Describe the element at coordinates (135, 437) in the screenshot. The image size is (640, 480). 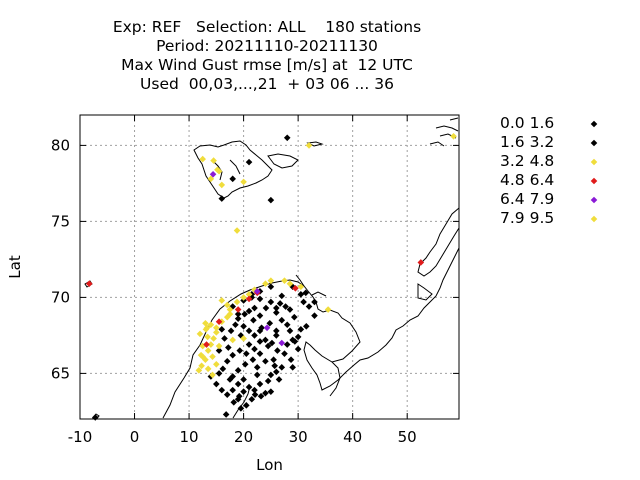
I see `x-tick-label: 0` at that location.